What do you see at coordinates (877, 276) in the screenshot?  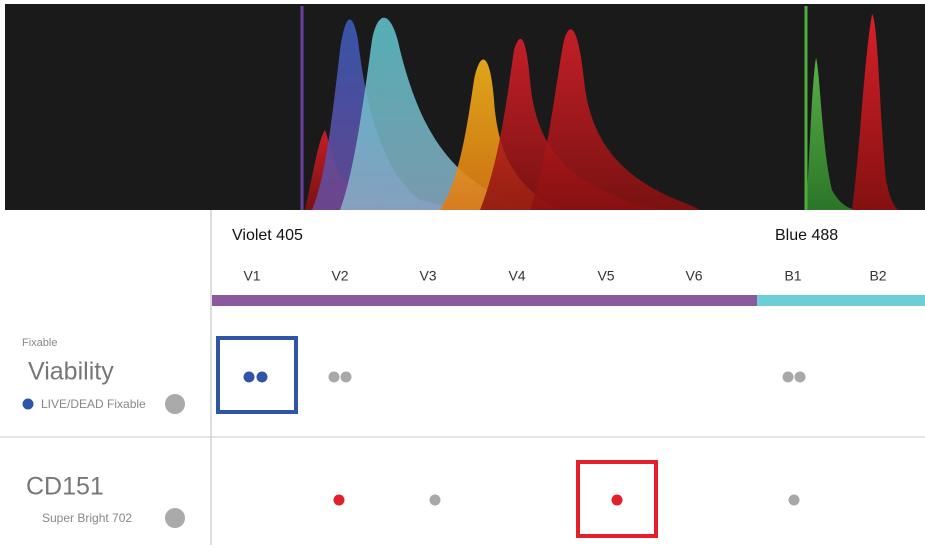 I see `channel-label: B2` at bounding box center [877, 276].